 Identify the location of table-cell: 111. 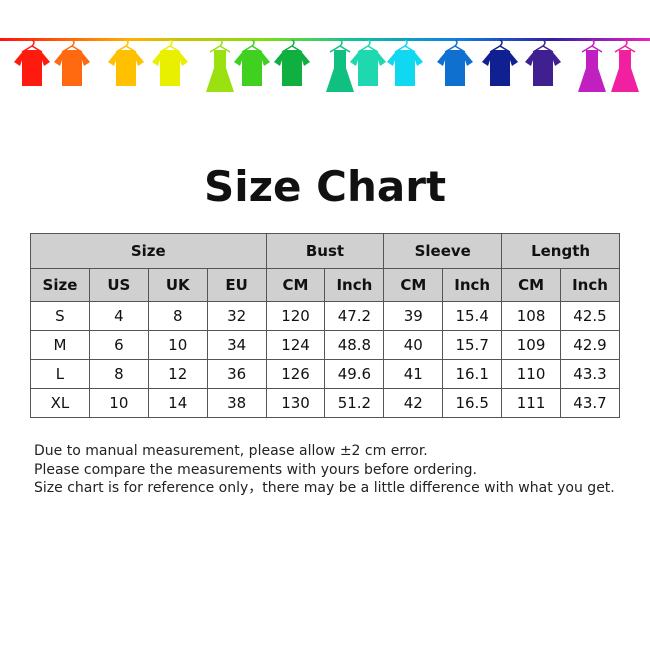
(531, 403).